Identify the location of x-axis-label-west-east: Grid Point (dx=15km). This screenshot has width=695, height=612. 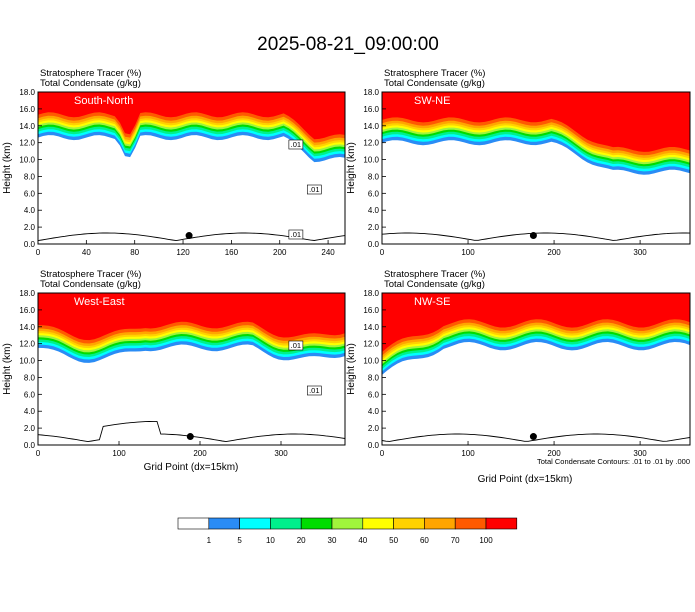
(191, 467).